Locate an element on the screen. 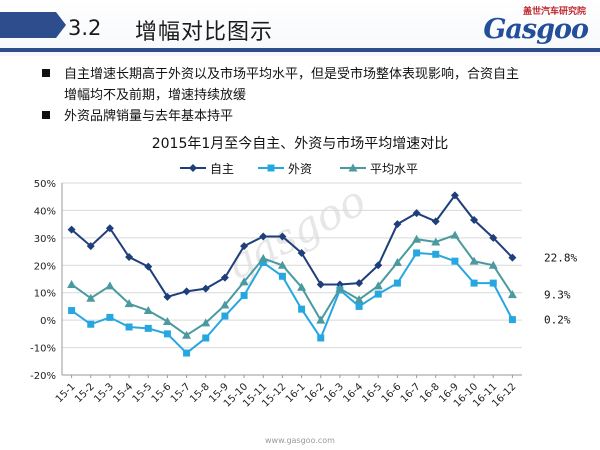 Image resolution: width=600 pixels, height=450 pixels. x-tick-label: 15-1 is located at coordinates (66, 393).